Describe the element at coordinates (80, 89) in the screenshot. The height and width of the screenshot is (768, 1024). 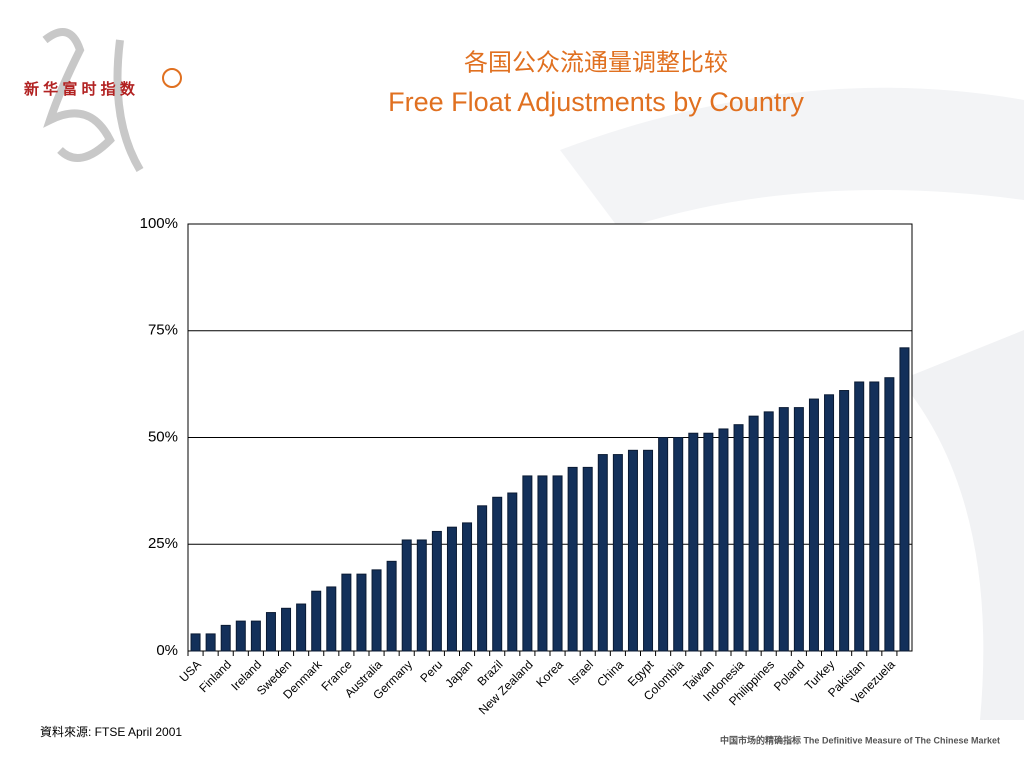
I see `logo-text: 新 华 富 时 指 数` at that location.